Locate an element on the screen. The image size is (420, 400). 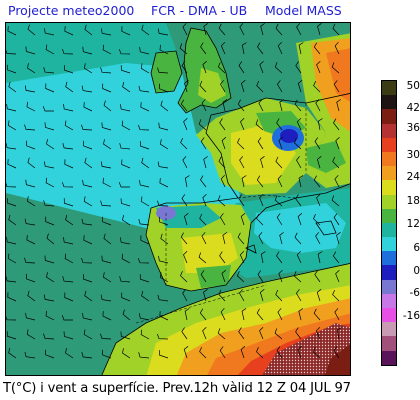
legend-label: 0 is located at coordinates (416, 271).